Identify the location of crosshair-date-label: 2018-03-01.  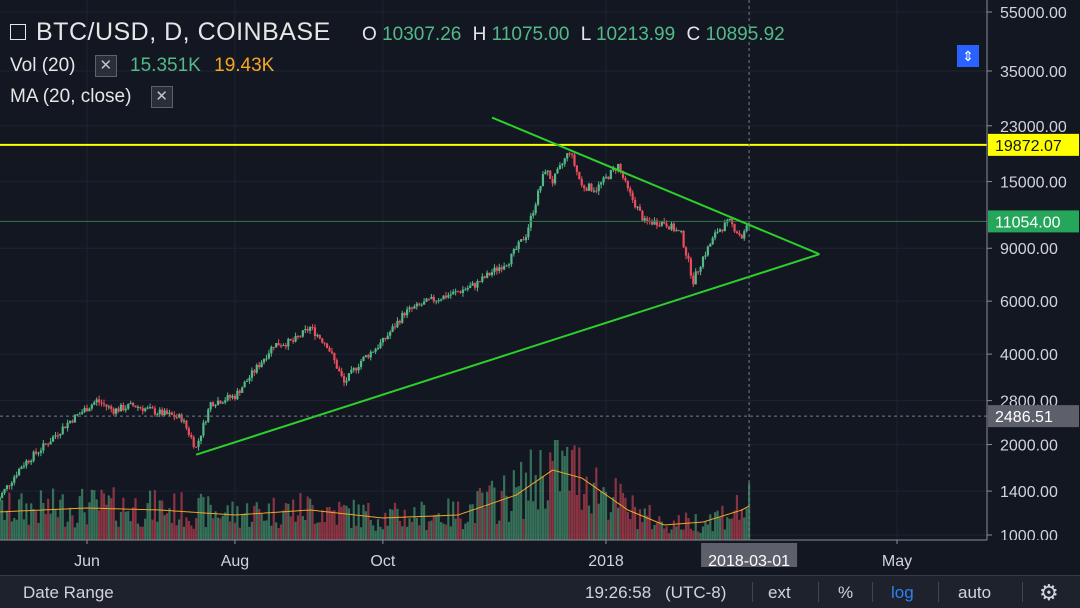
(749, 561).